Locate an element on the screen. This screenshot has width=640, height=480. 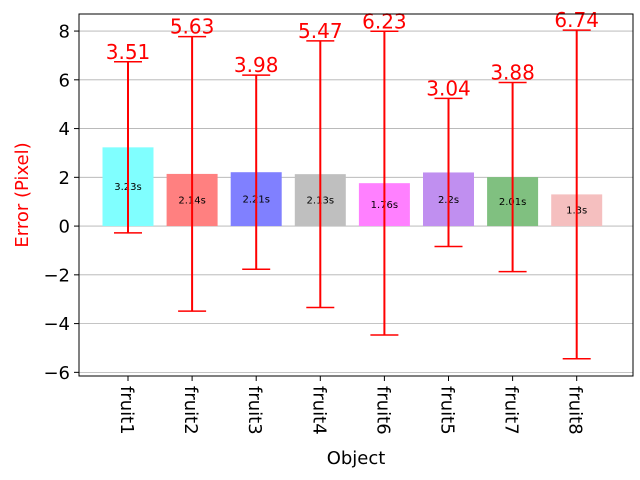
error-labels: 3.51 5.63 3.98 5.47 6.23 3.04 3.88 6.74 is located at coordinates (352, 54).